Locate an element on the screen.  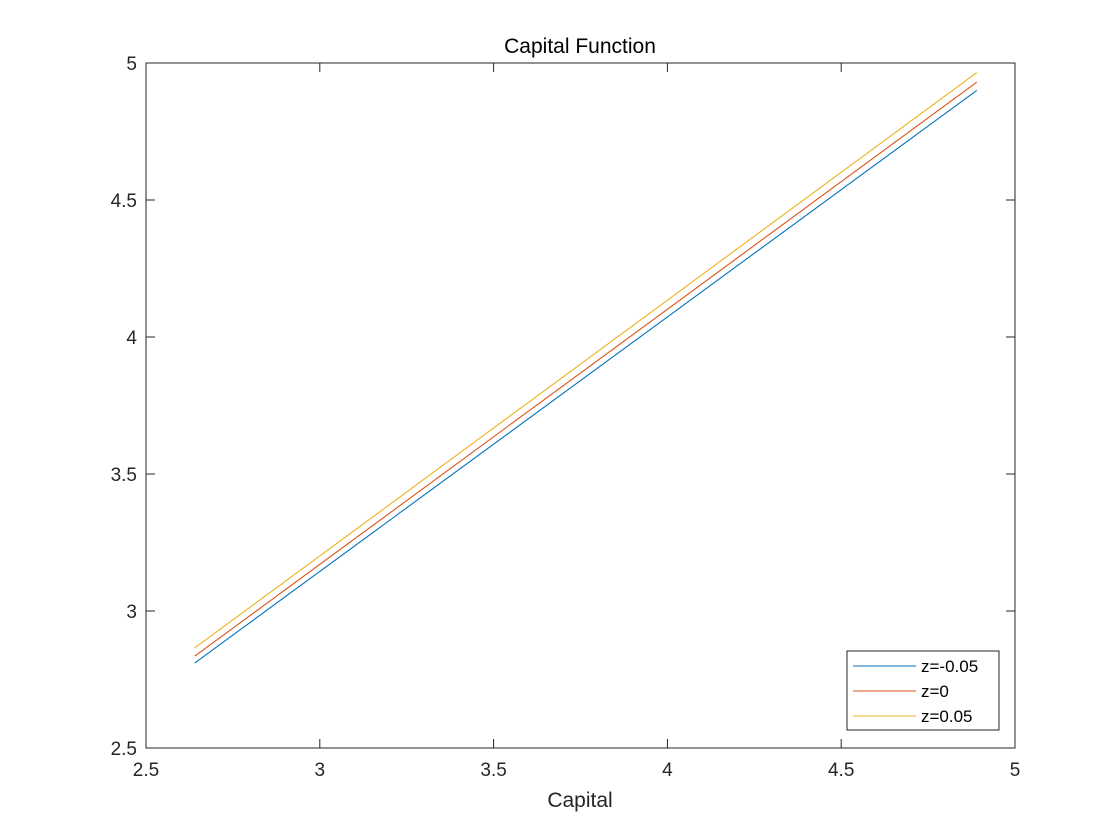
y-tick-label: 4.5 is located at coordinates (124, 201).